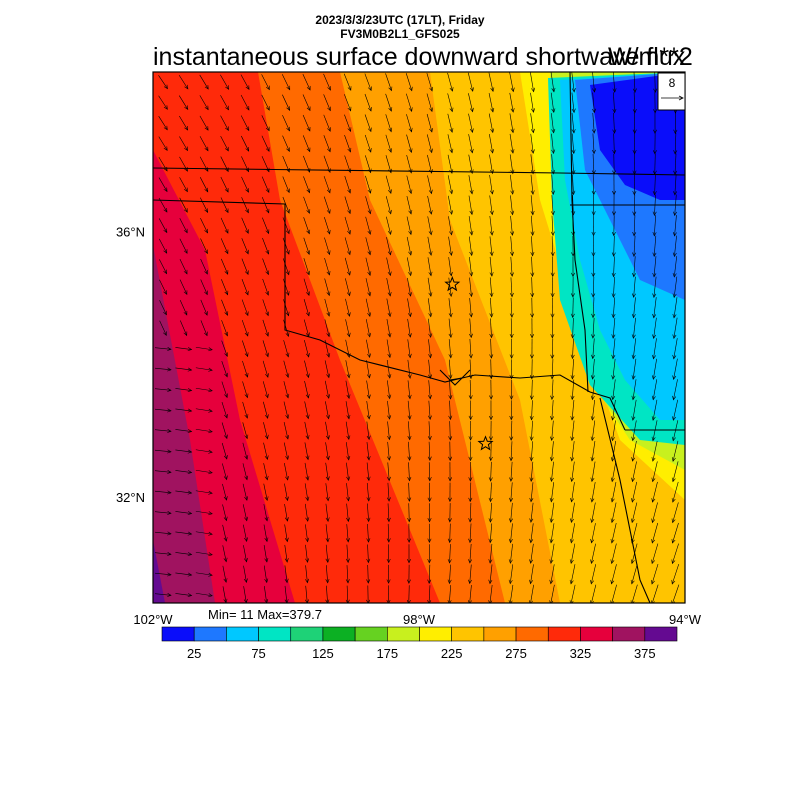 This screenshot has height=800, width=800. I want to click on colorbar-swatch, so click(178, 634).